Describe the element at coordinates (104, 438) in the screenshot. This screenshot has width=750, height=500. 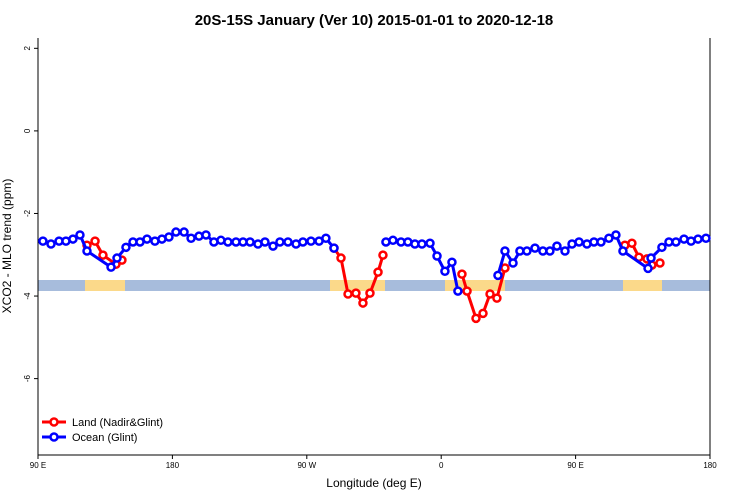
I see `legend-label: Ocean (Glint)` at that location.